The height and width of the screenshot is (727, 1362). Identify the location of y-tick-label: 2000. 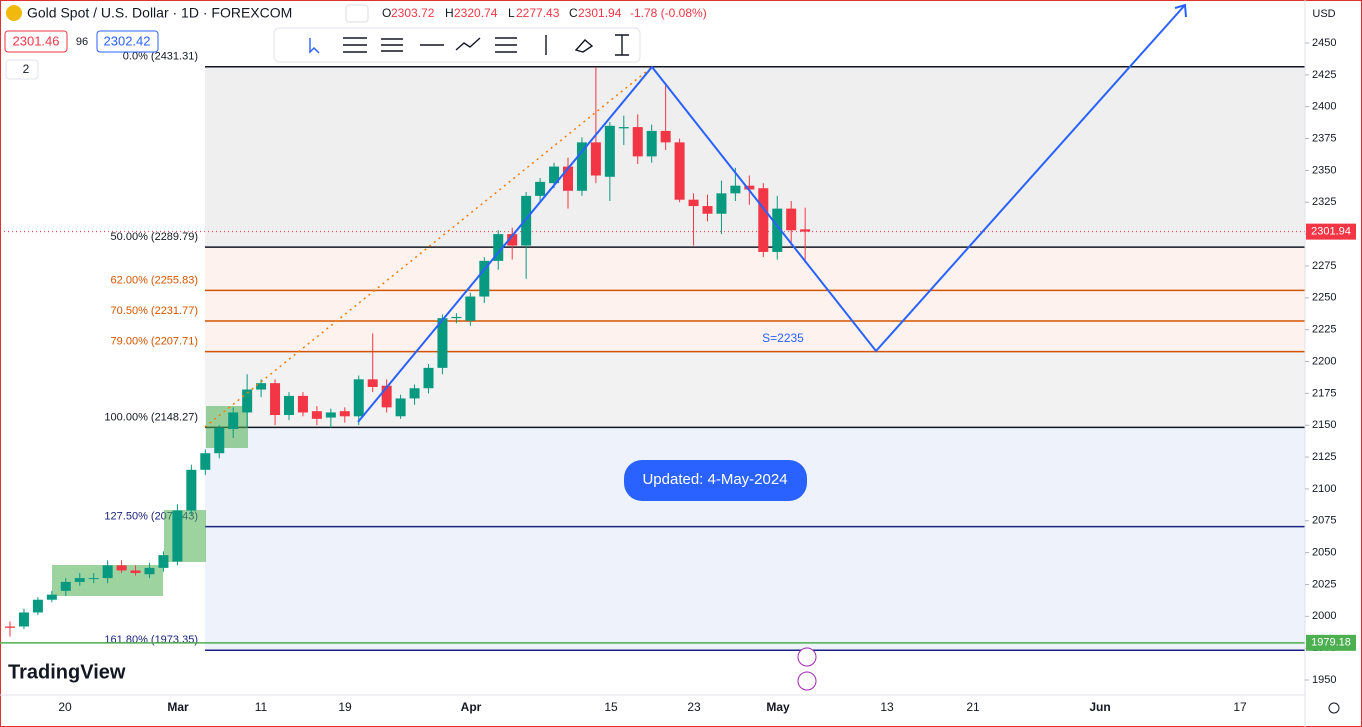
(1324, 616).